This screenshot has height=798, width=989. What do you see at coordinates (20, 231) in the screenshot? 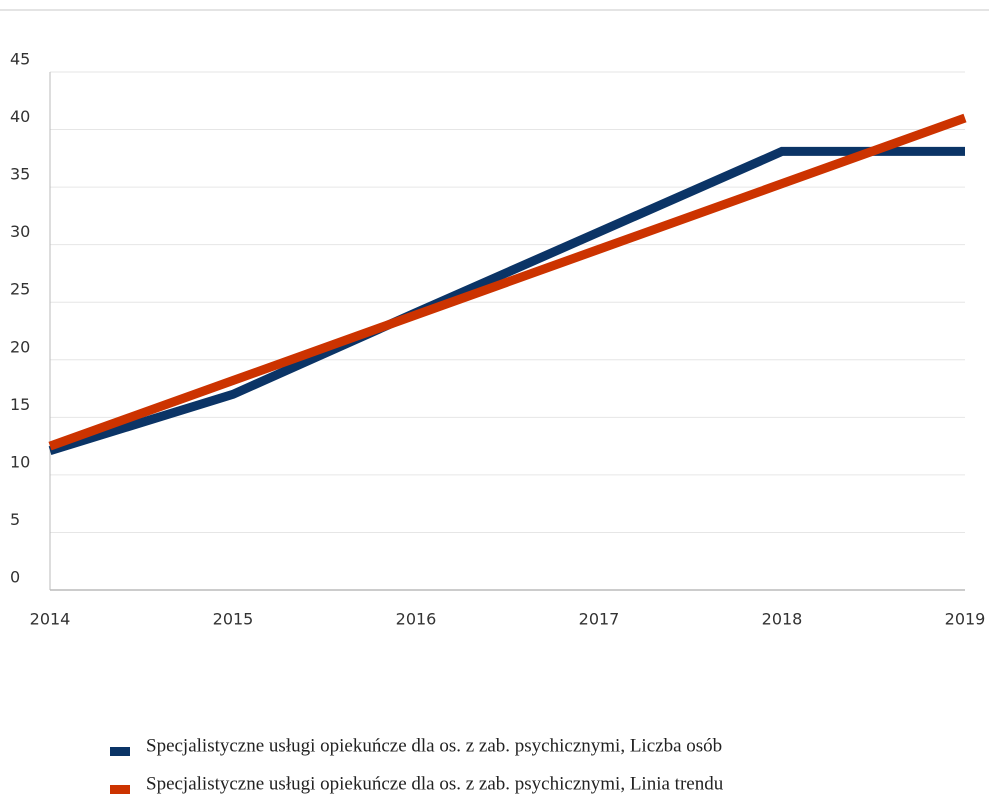
I see `y-tick-label: 30` at bounding box center [20, 231].